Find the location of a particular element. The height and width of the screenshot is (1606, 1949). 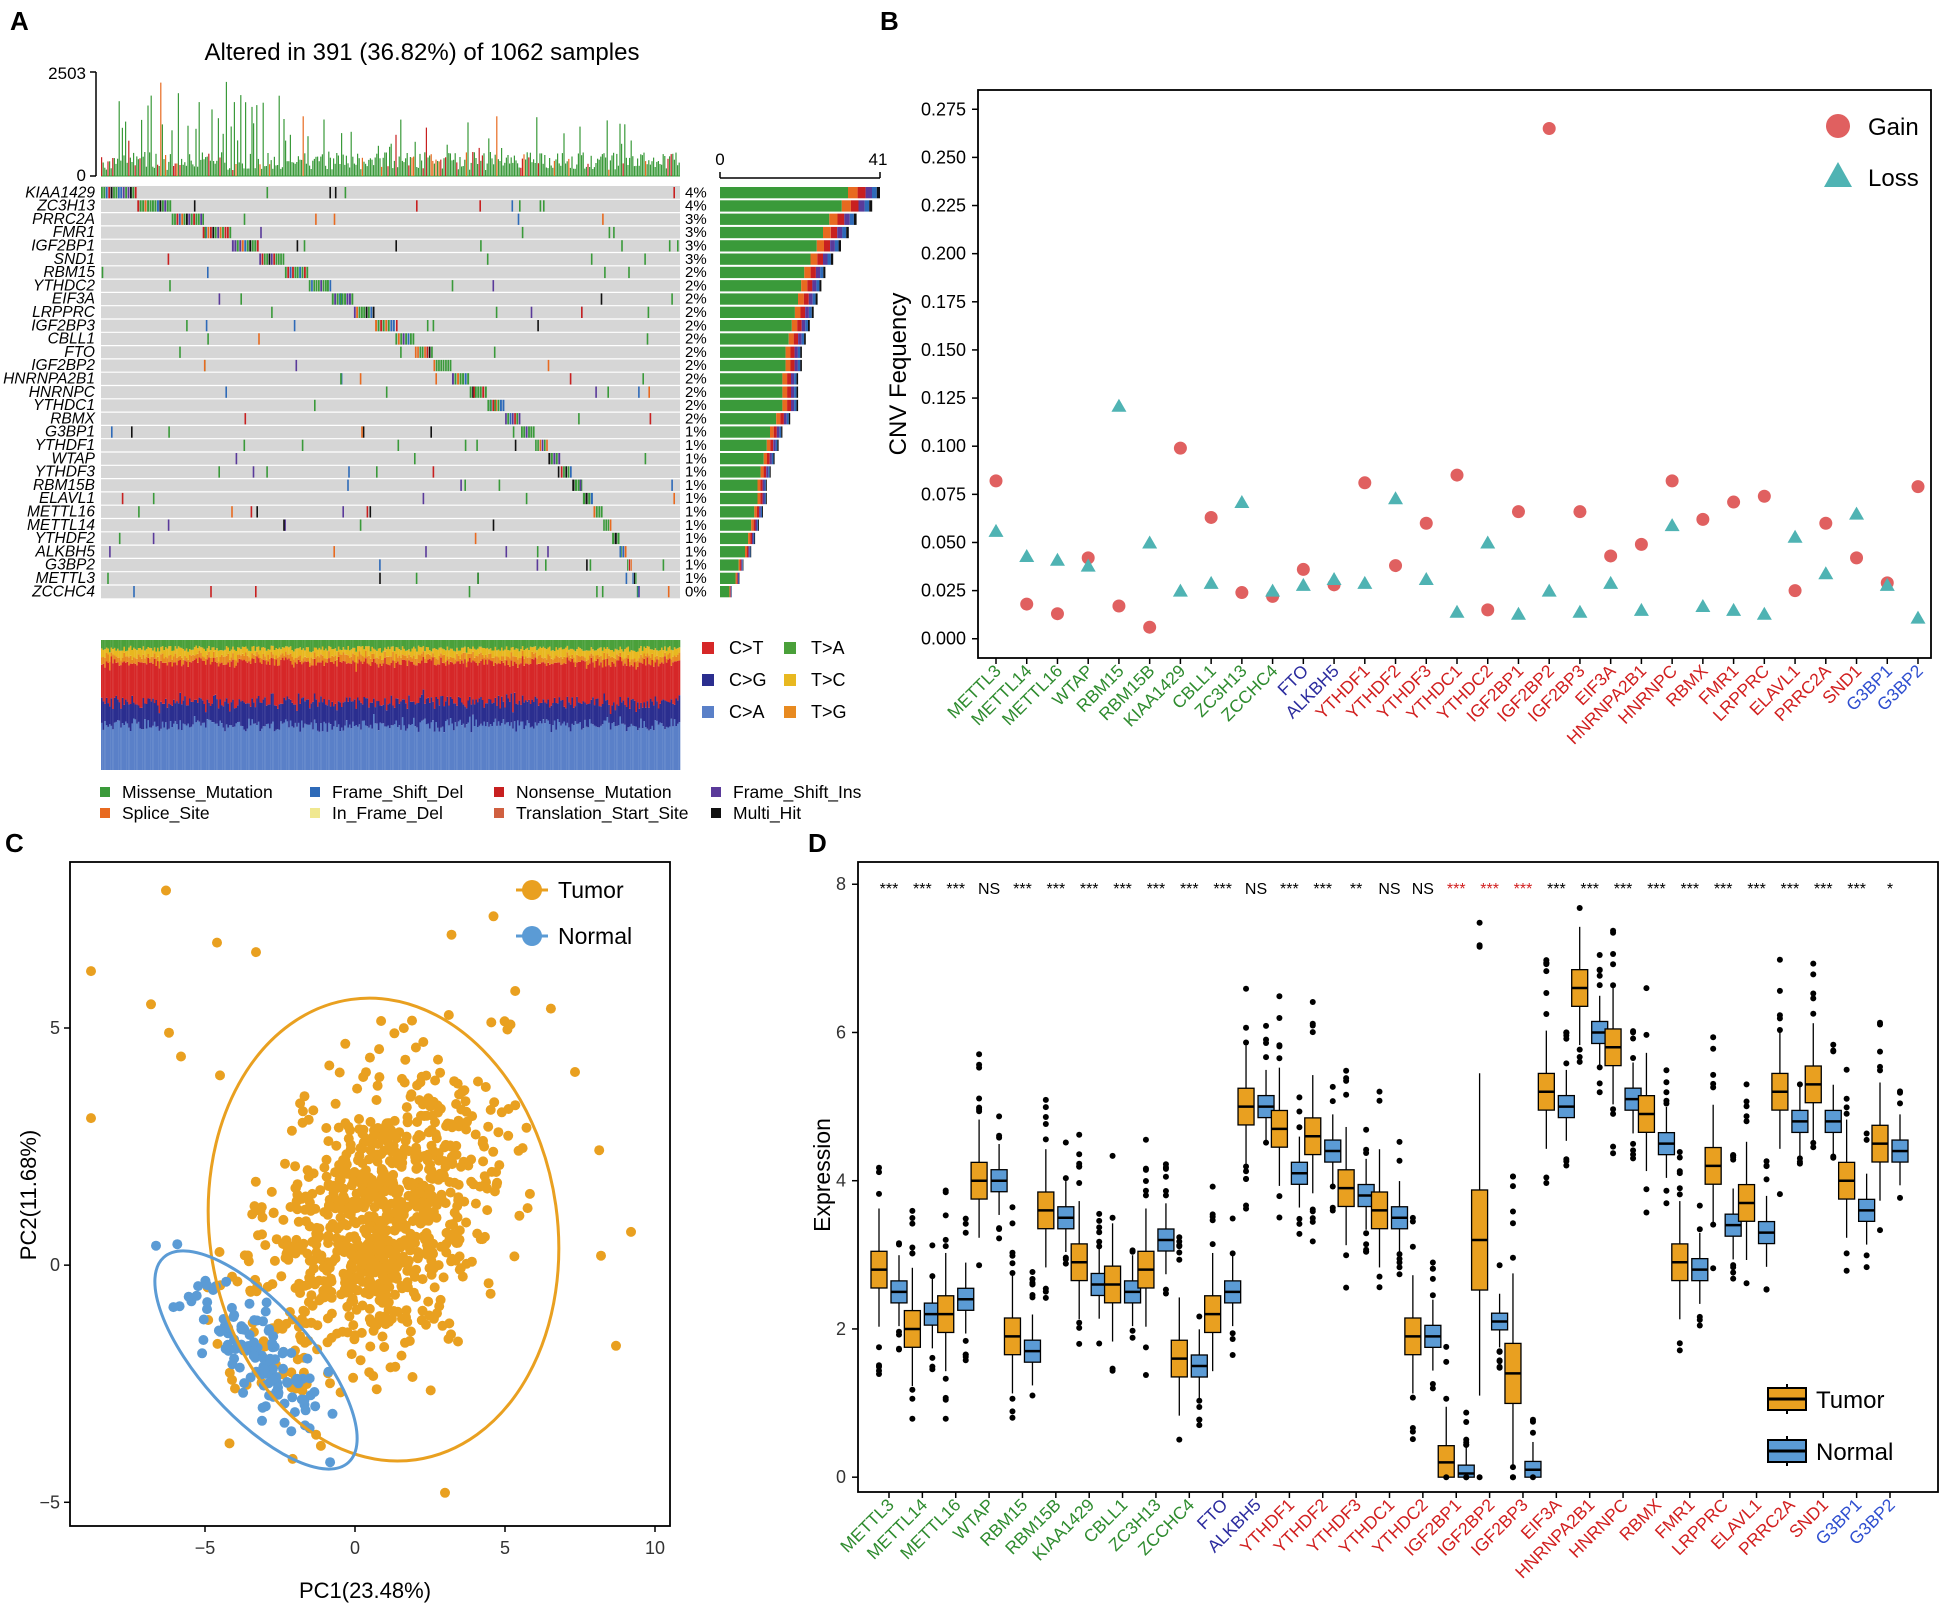

percent-label: 1% is located at coordinates (696, 432).